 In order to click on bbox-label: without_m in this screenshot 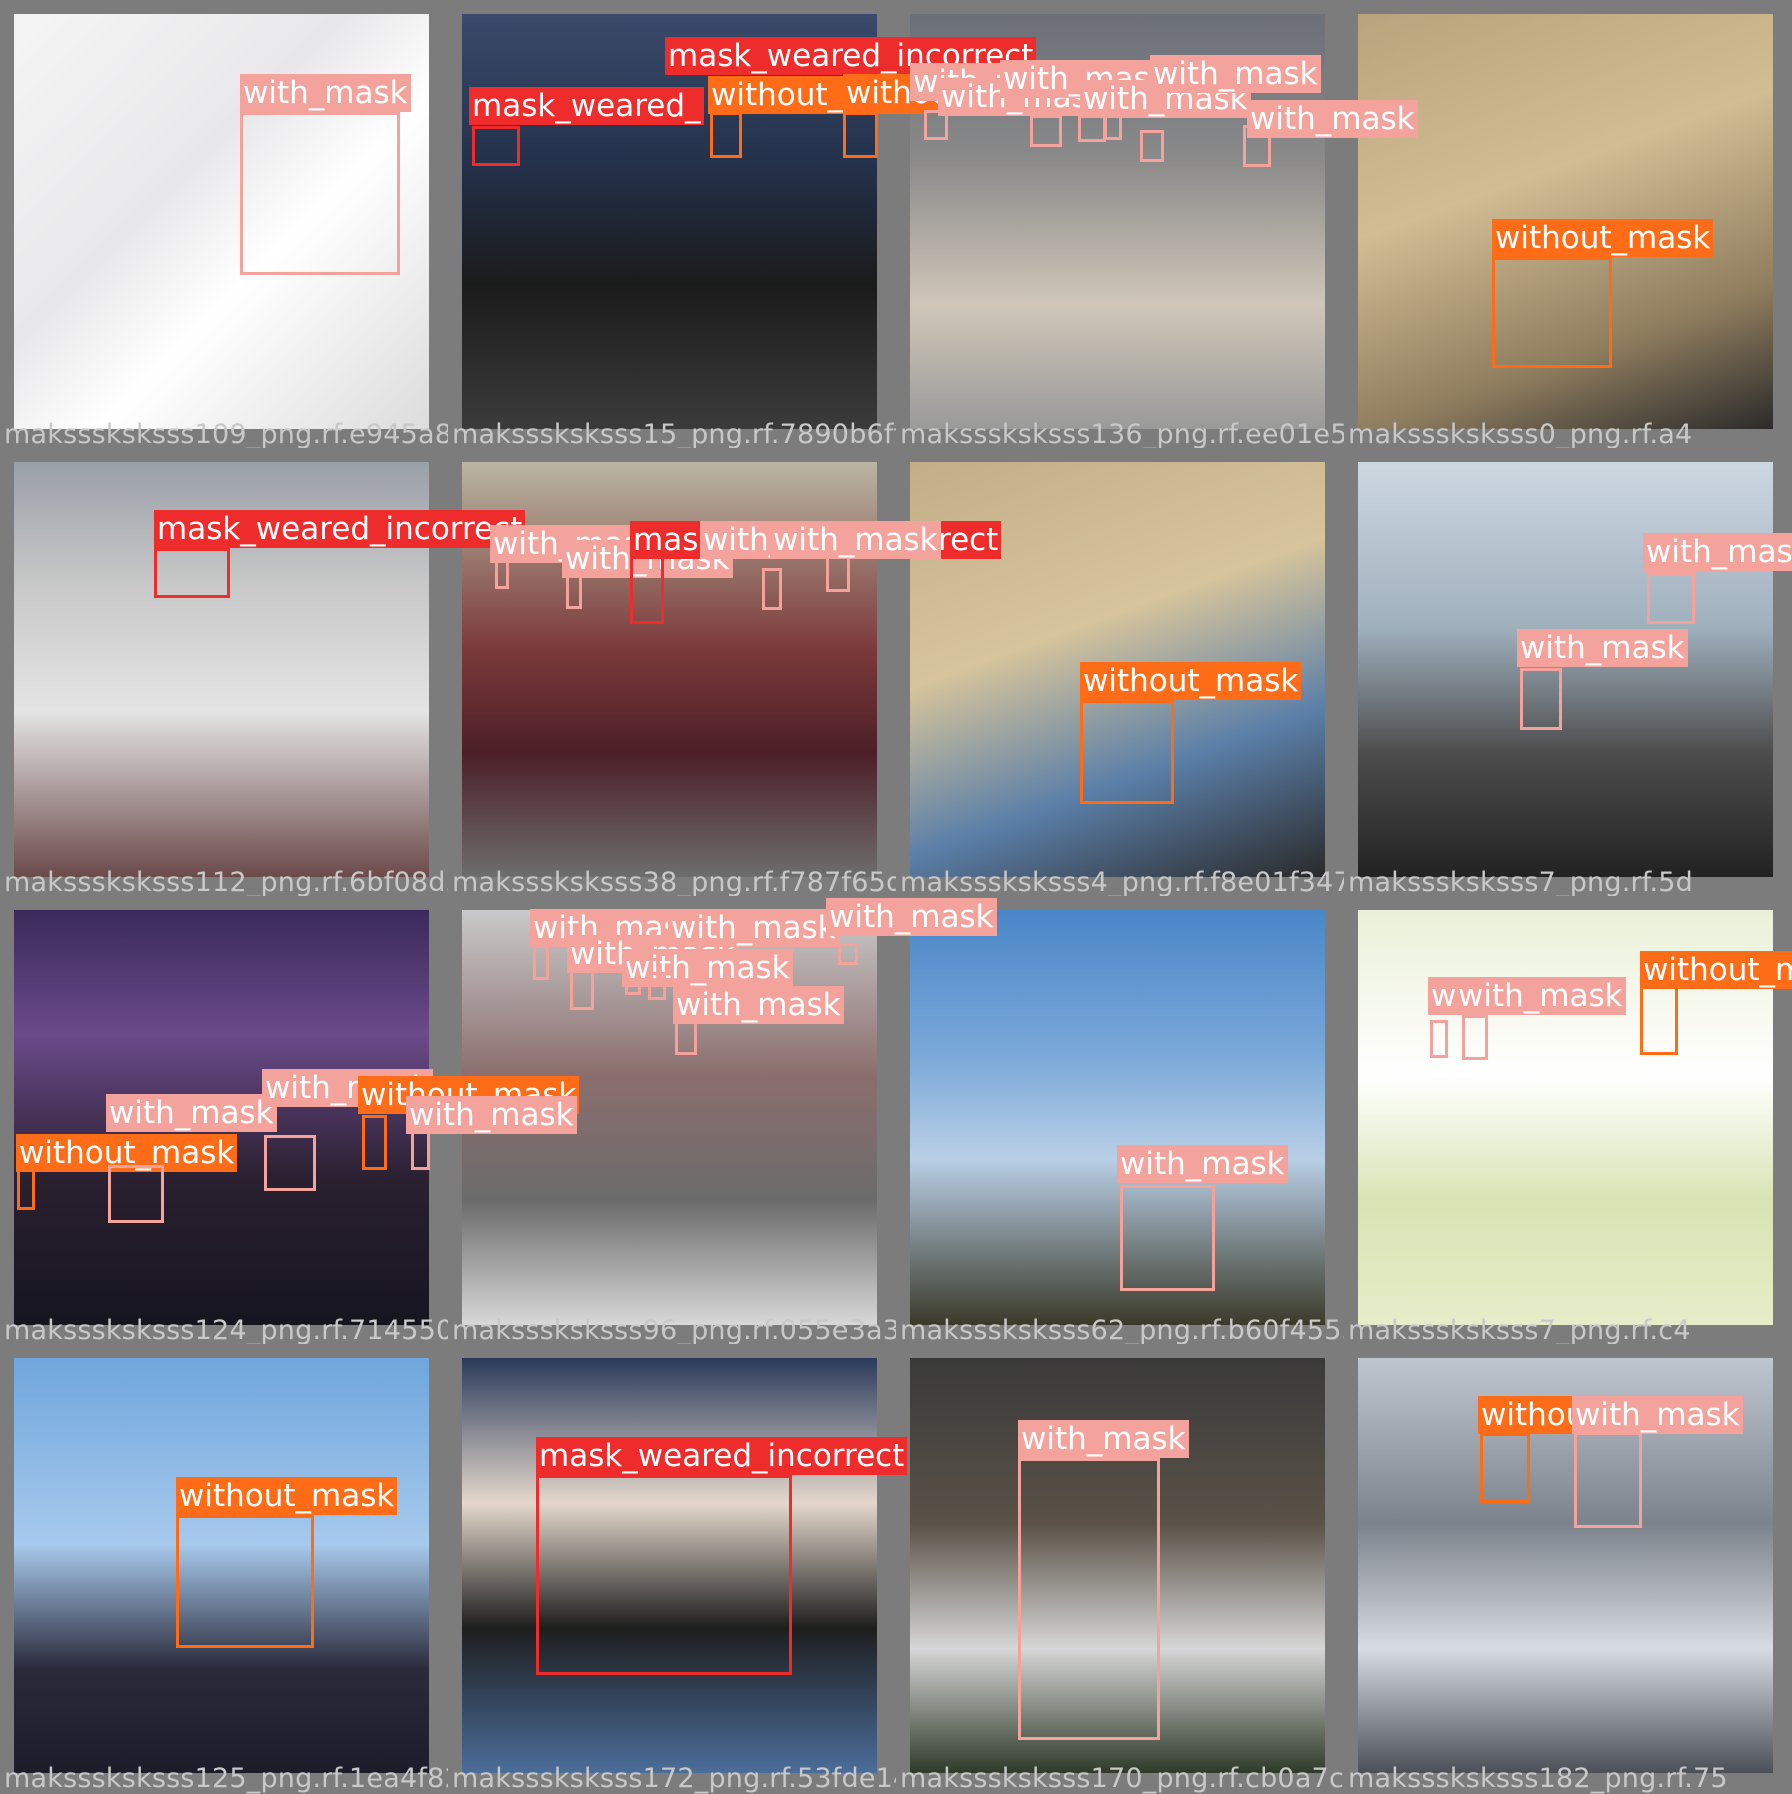, I will do `click(1716, 970)`.